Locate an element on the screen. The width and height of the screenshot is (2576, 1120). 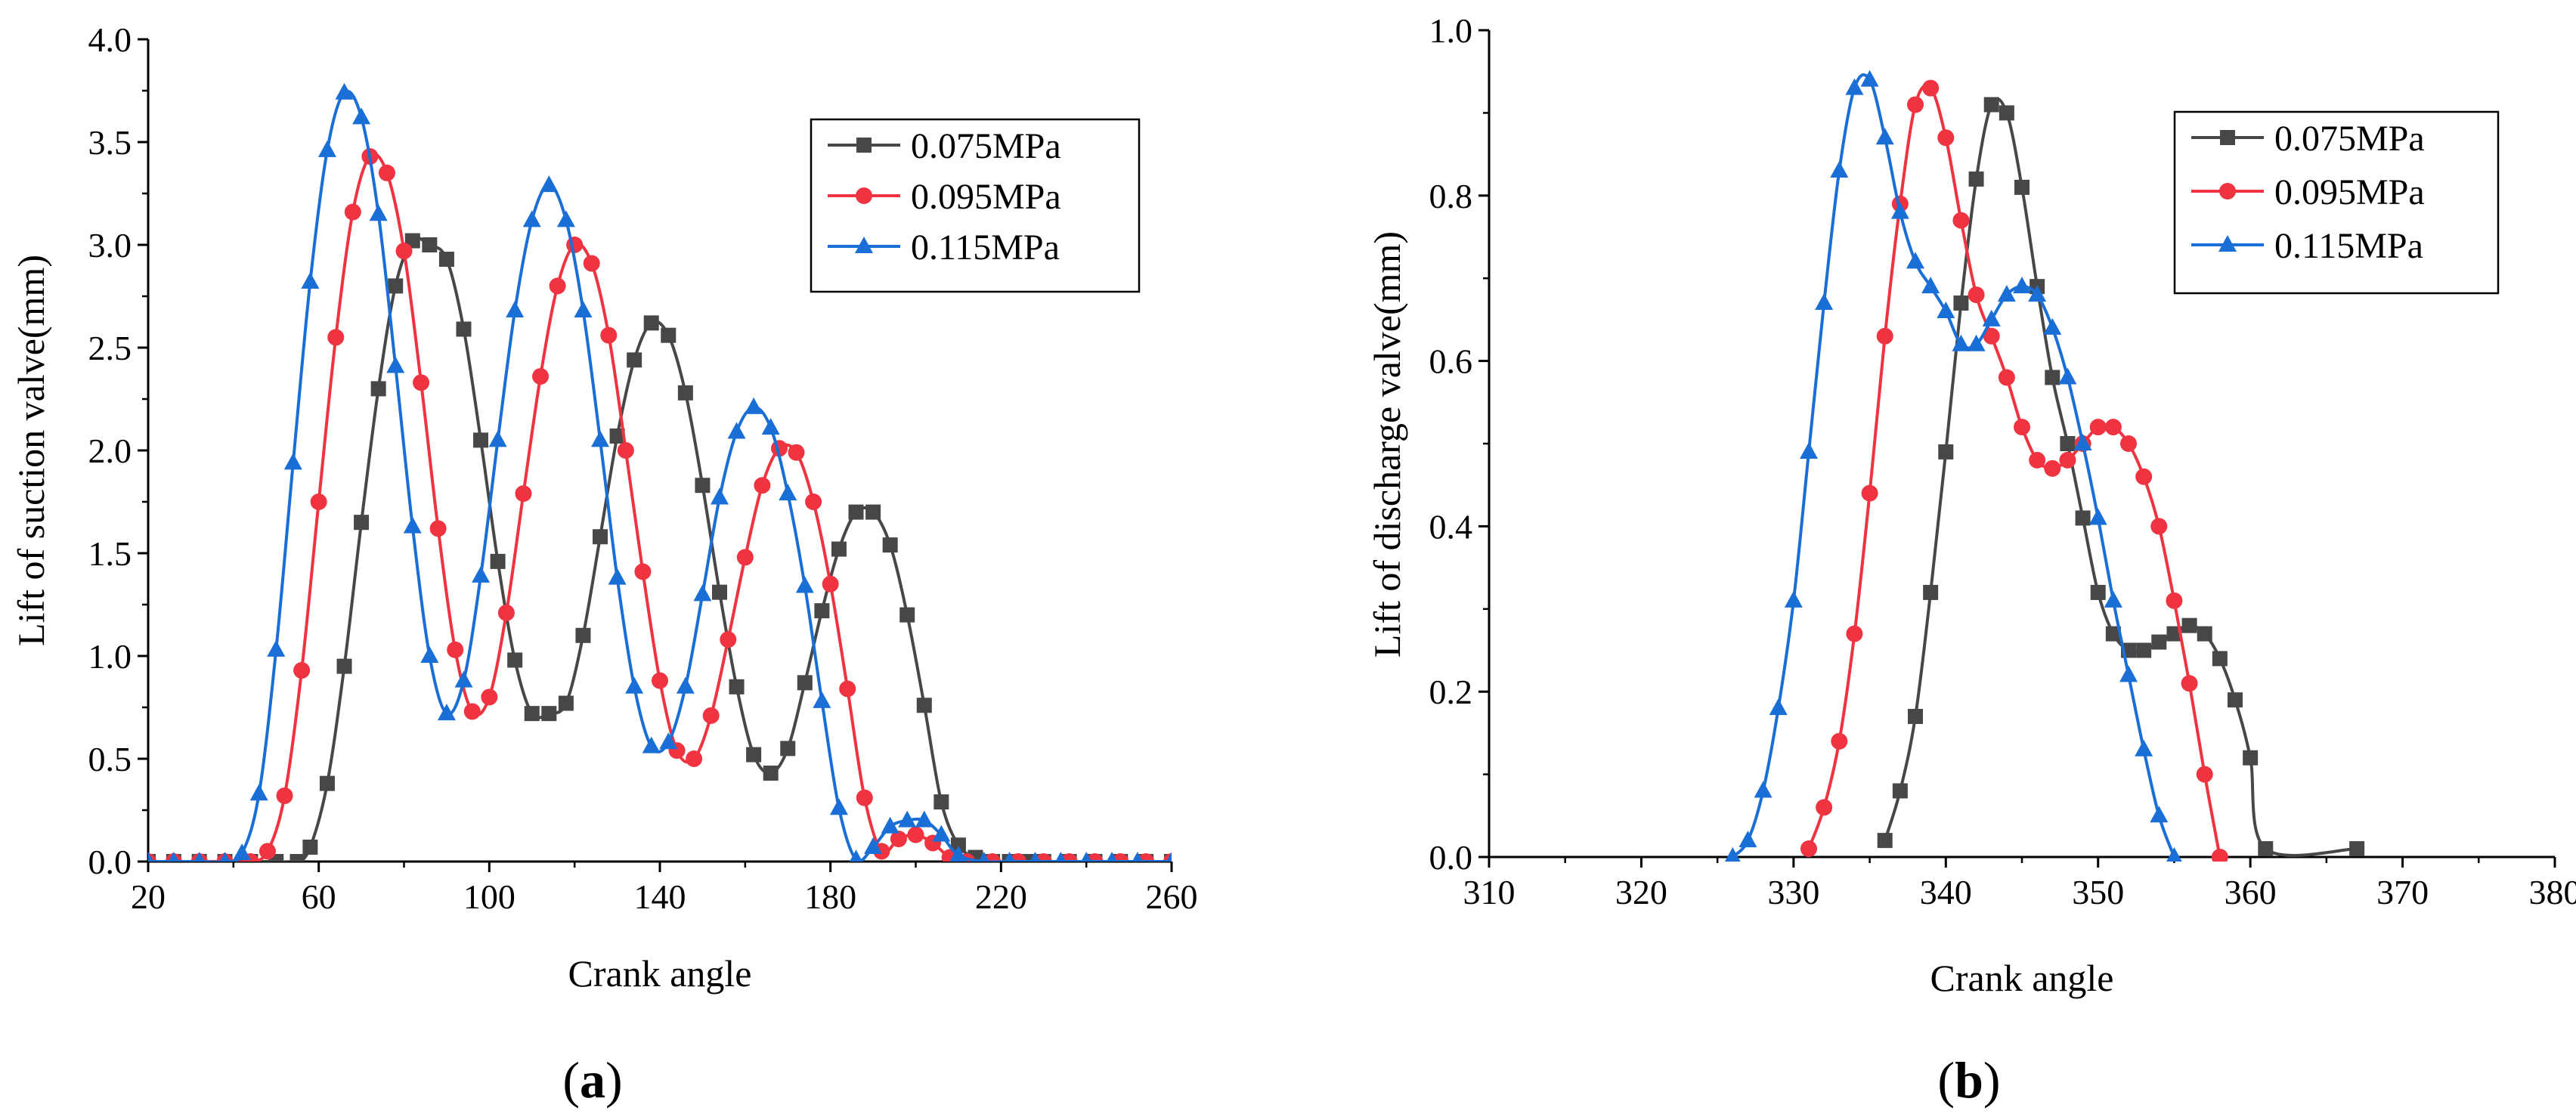
chart-a-legend-label: 0.095MPa is located at coordinates (986, 197).